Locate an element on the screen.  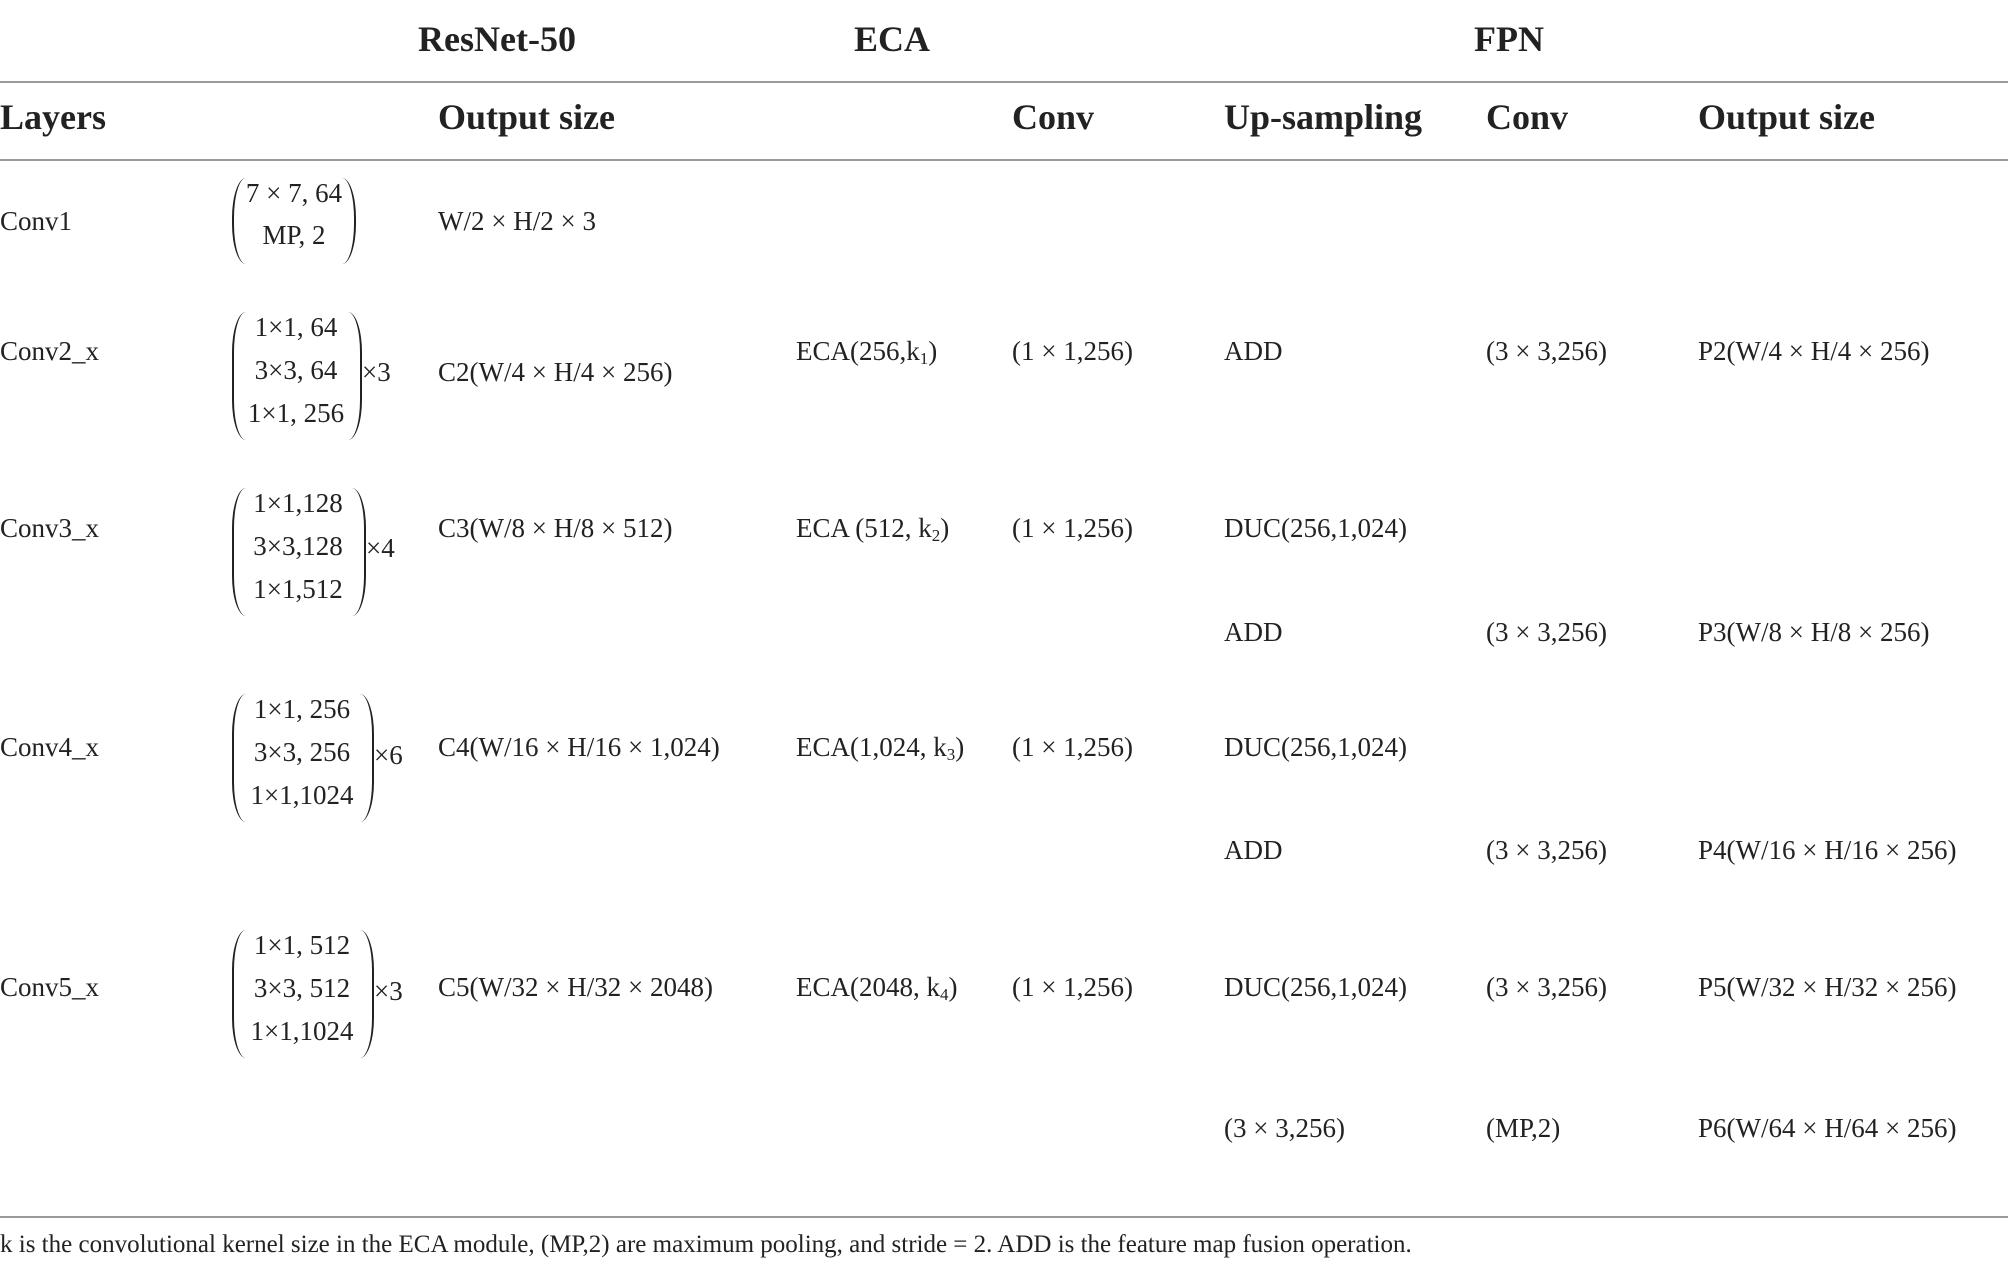
top-rule is located at coordinates (1004, 82).